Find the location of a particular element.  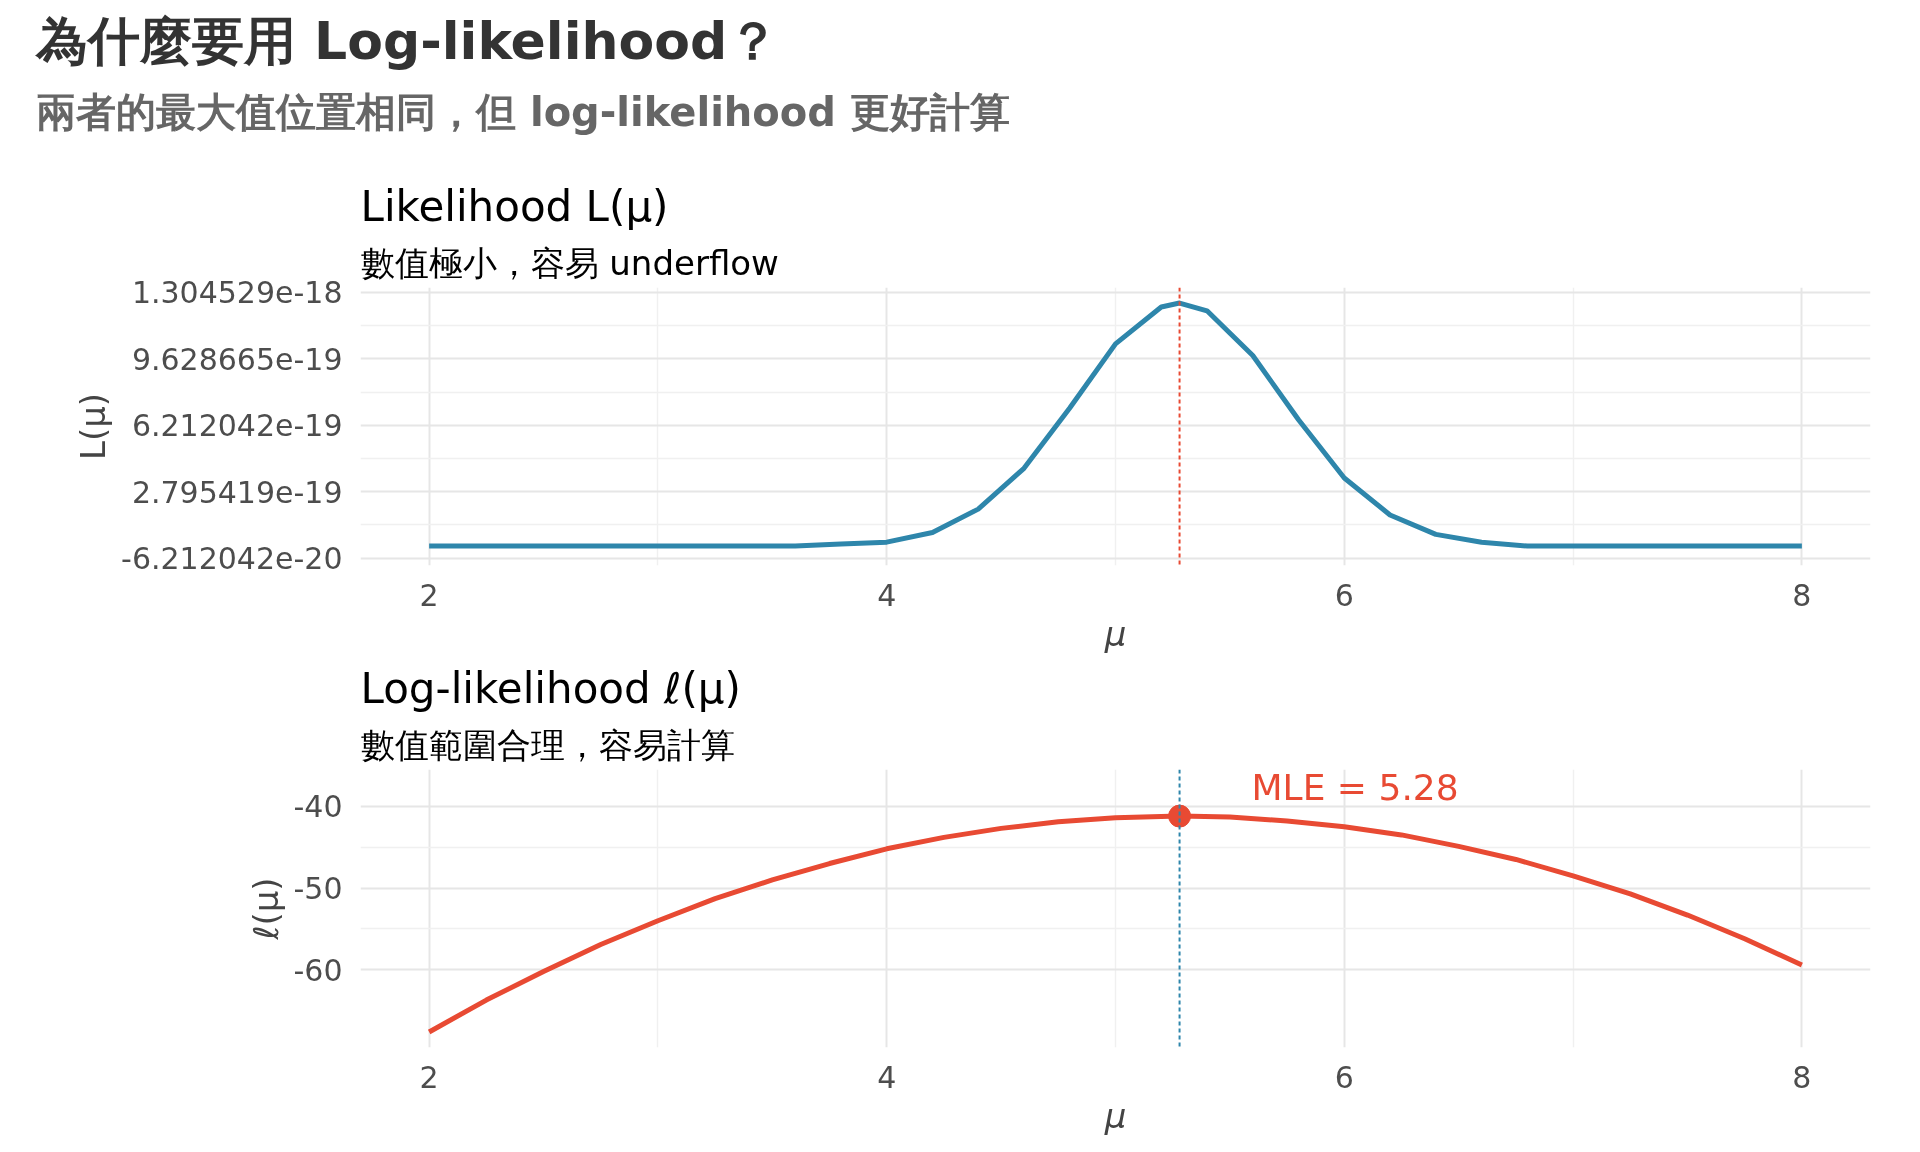

annotation: MLE = 5.28 is located at coordinates (1355, 788).